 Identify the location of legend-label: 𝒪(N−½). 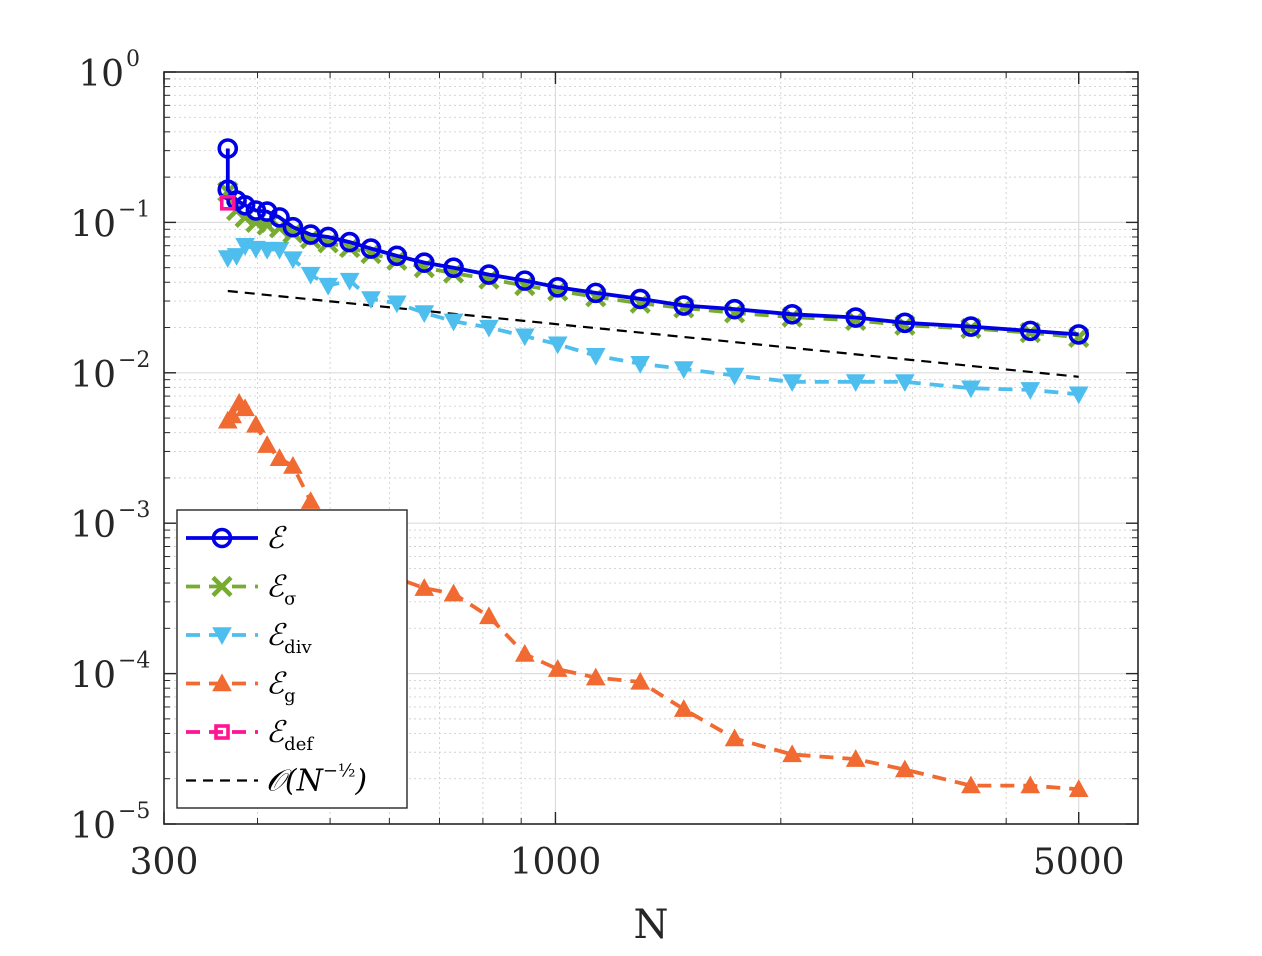
(316, 780).